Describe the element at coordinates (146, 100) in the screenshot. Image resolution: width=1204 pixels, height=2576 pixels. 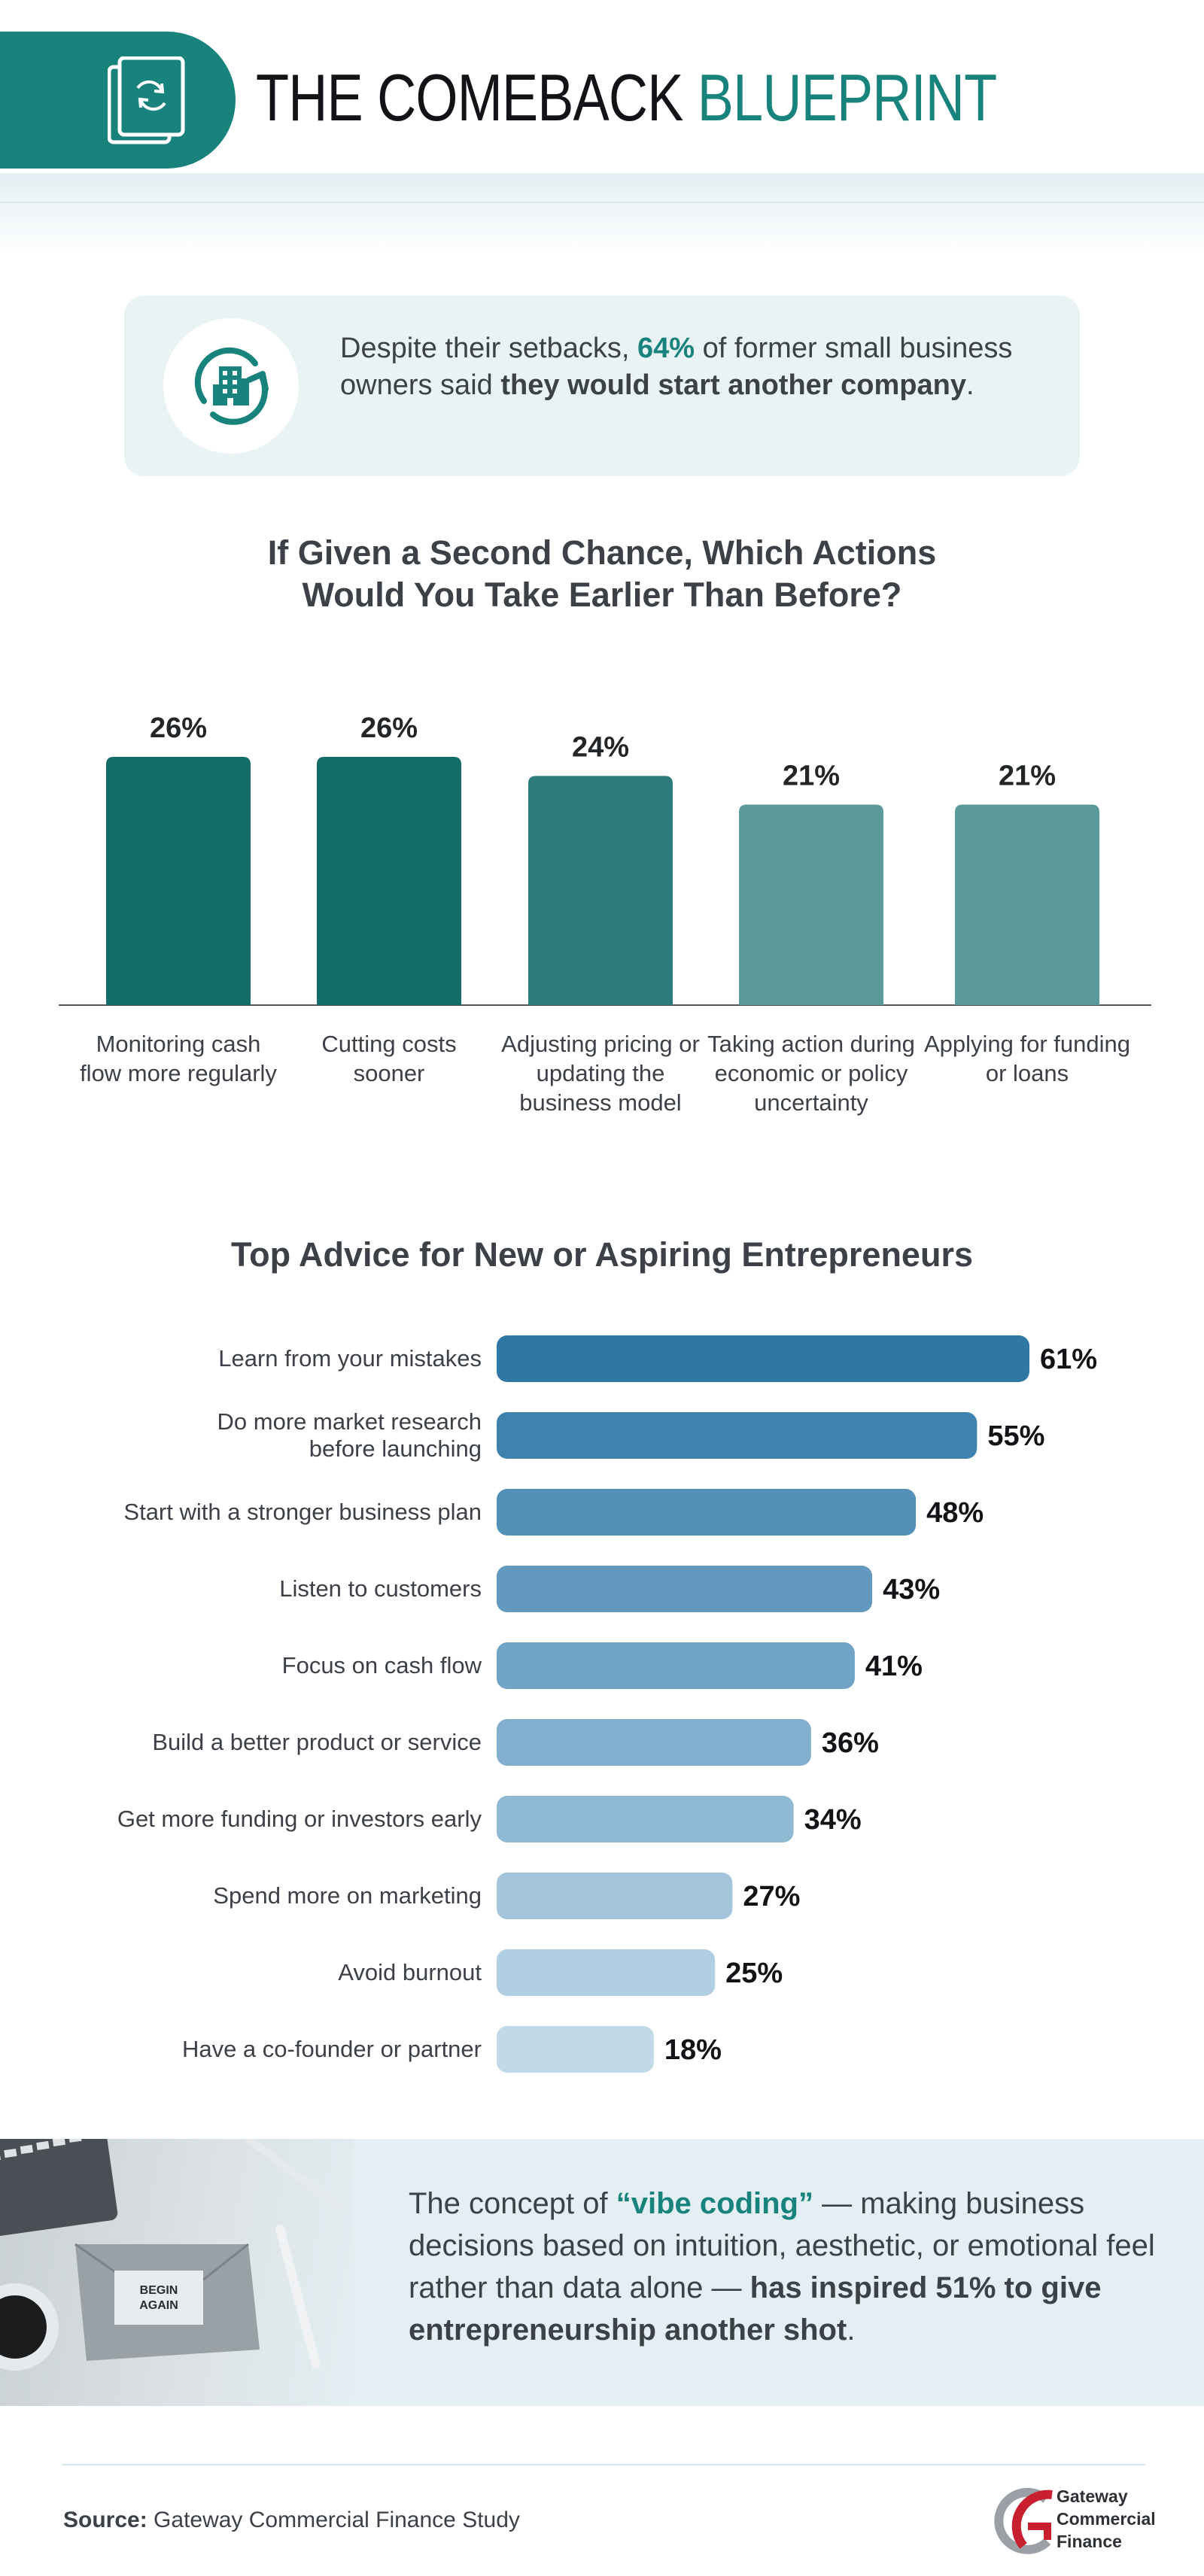
I see `document-refresh-icon` at that location.